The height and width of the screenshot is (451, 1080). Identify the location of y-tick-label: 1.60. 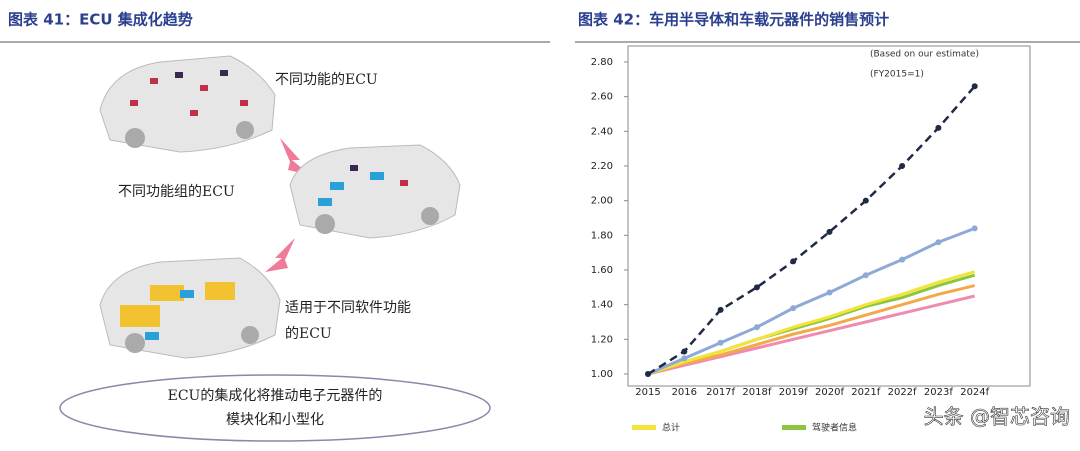
(602, 270).